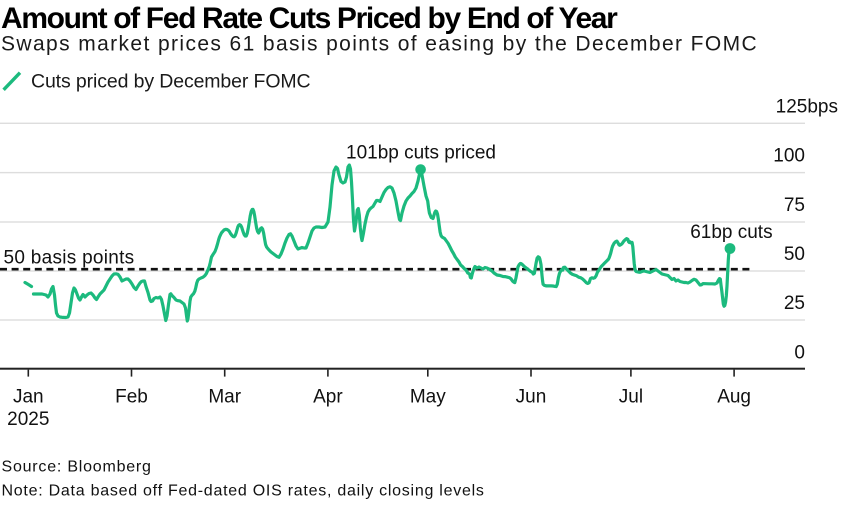 The width and height of the screenshot is (841, 505). What do you see at coordinates (807, 107) in the screenshot?
I see `svg-text: 125bps` at bounding box center [807, 107].